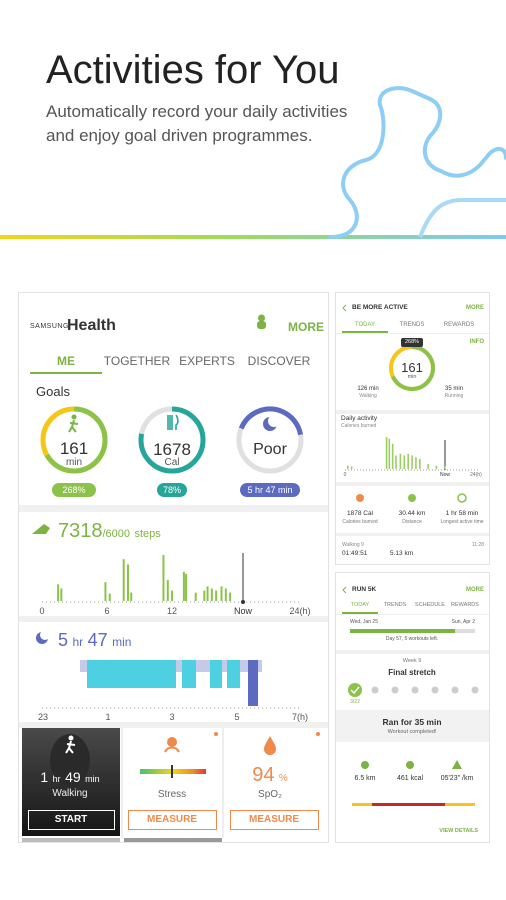  What do you see at coordinates (344, 590) in the screenshot?
I see `back-icon` at bounding box center [344, 590].